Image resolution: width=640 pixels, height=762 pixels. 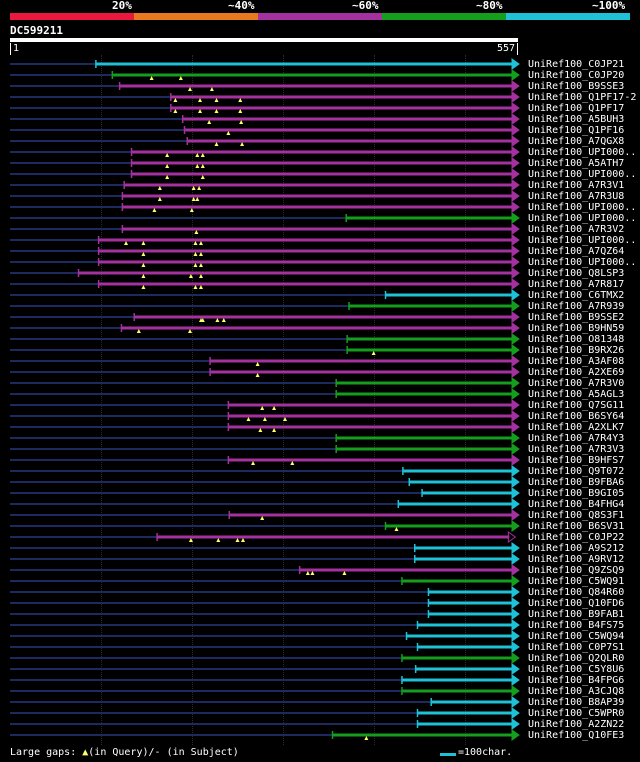 What do you see at coordinates (576, 636) in the screenshot?
I see `hit-label: UniRef100_C5WQ94` at bounding box center [576, 636].